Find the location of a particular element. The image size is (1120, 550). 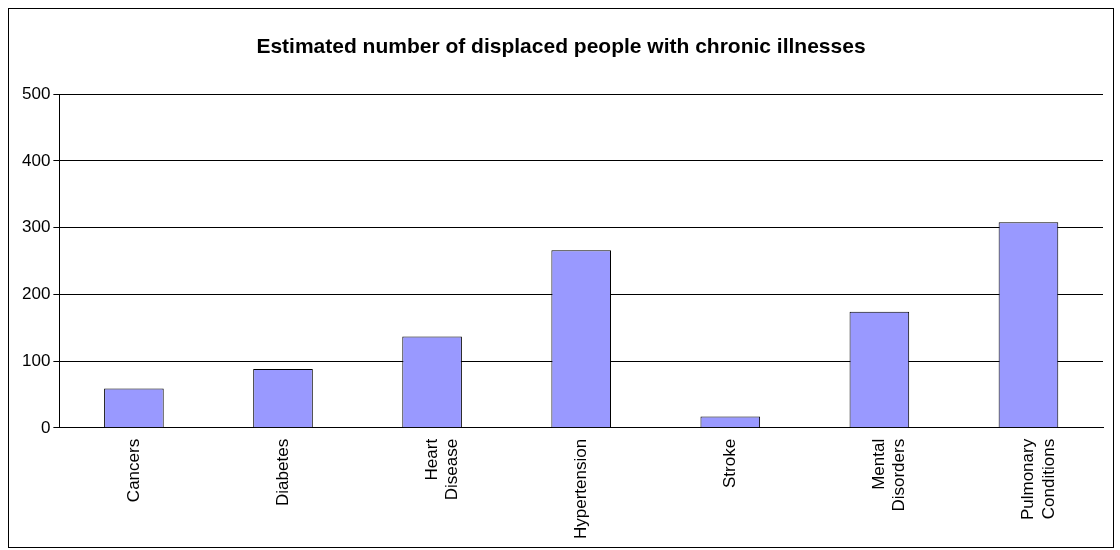

y-tick-label: 400 is located at coordinates (36, 160).